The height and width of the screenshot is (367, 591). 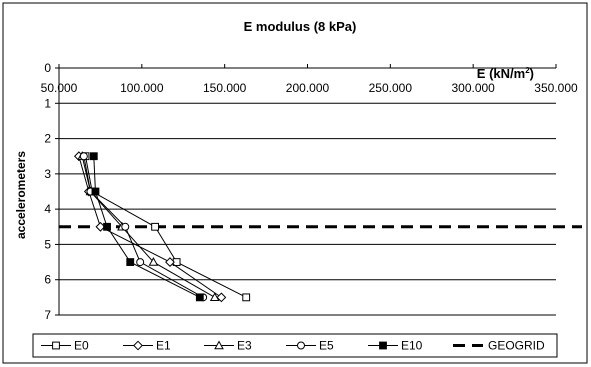 What do you see at coordinates (516, 346) in the screenshot?
I see `legend-label-geogrid: GEOGRID` at bounding box center [516, 346].